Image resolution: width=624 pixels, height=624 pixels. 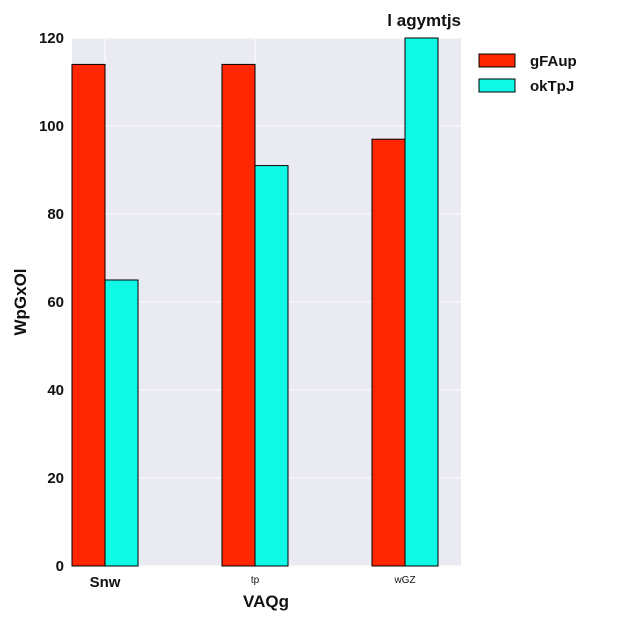 I want to click on y-tick-label: 60, so click(x=55, y=302).